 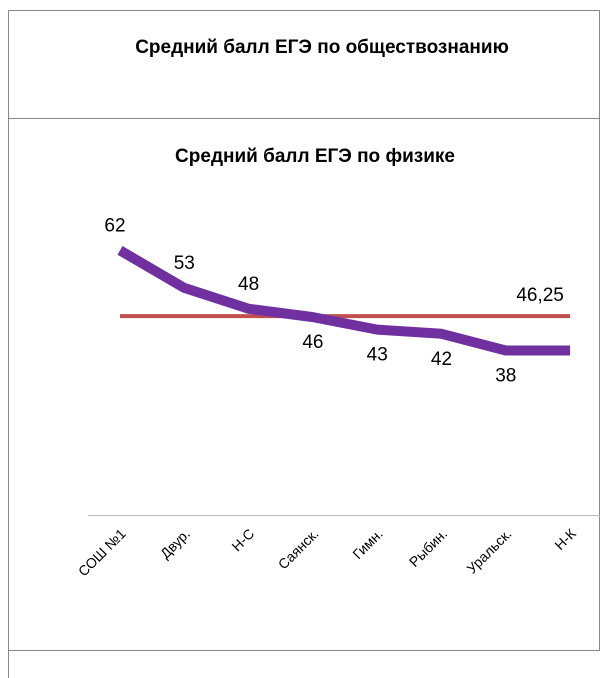 What do you see at coordinates (505, 376) in the screenshot?
I see `data-label: 38` at bounding box center [505, 376].